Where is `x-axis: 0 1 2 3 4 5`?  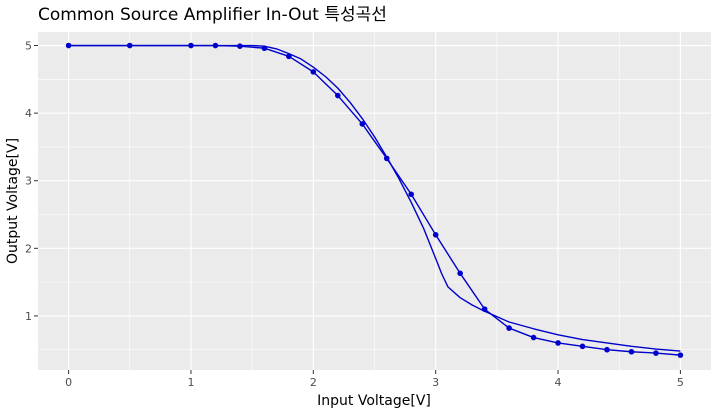
x-axis: 0 1 2 3 4 5 is located at coordinates (374, 379).